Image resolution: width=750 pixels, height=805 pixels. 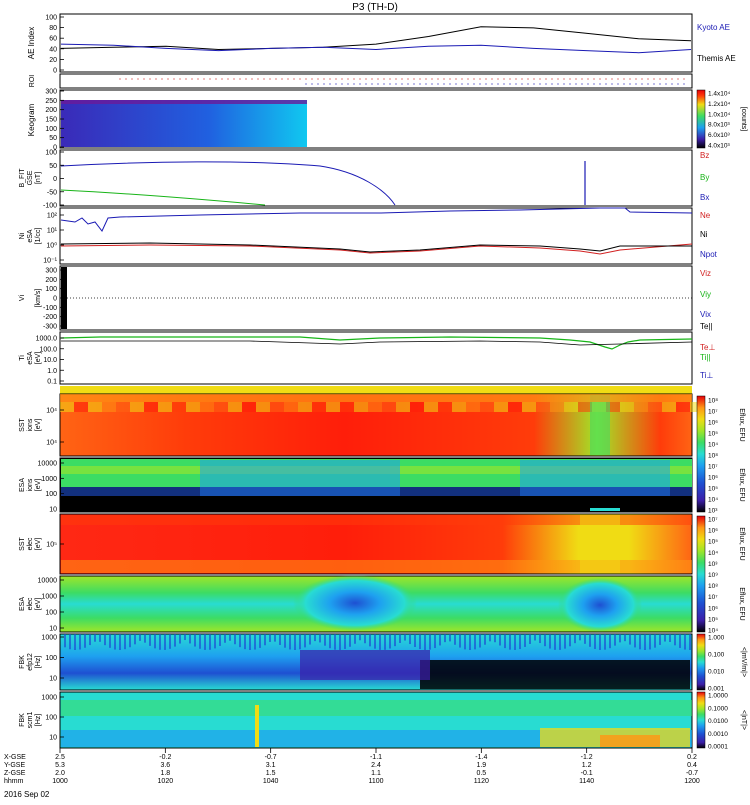 I want to click on y-axis-label: scm1, so click(x=30, y=720).